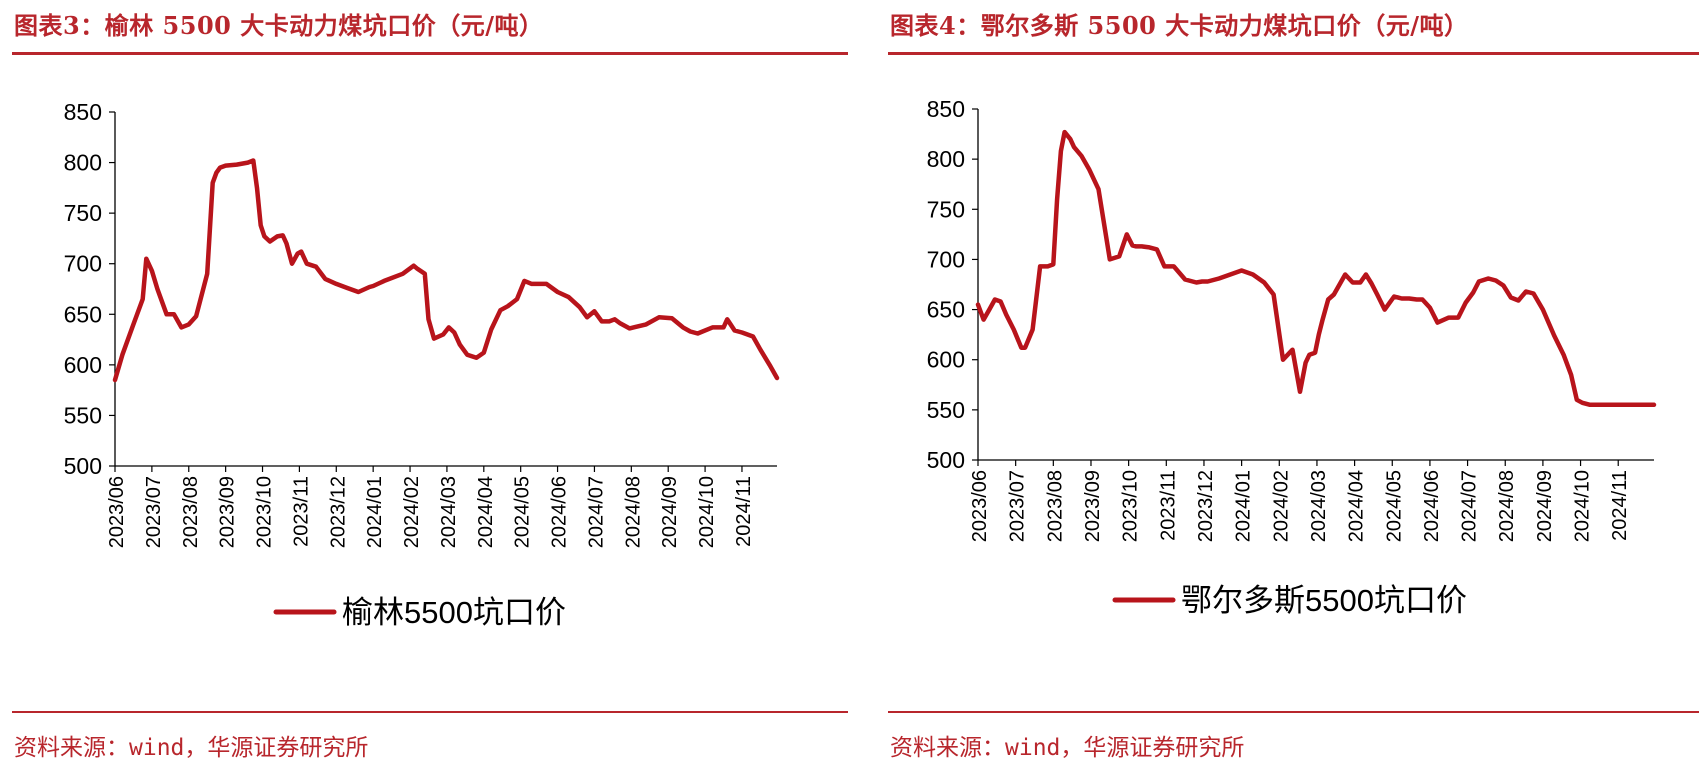 The height and width of the screenshot is (773, 1699). Describe the element at coordinates (454, 612) in the screenshot. I see `legend-label: 榆林5500坑口价` at that location.